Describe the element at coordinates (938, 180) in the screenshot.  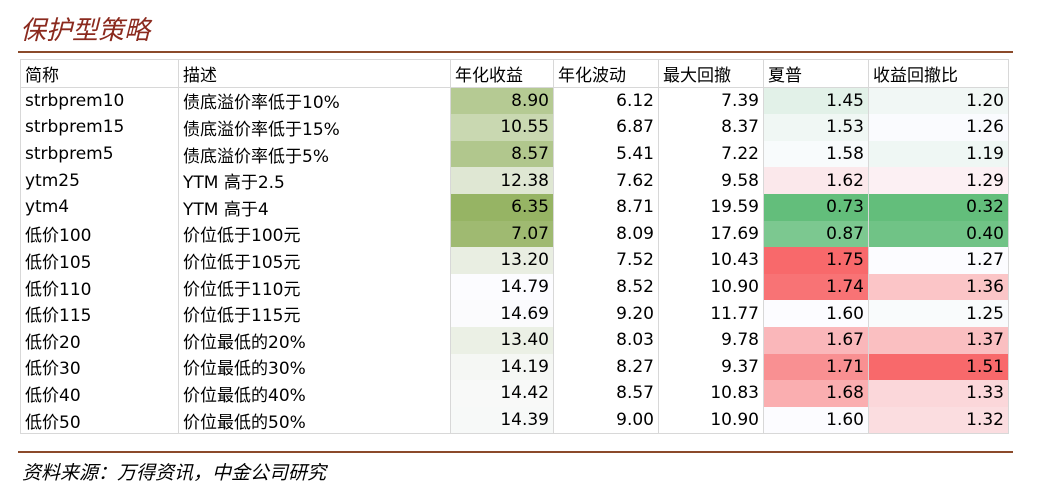
I see `table-cell: 1.29` at that location.